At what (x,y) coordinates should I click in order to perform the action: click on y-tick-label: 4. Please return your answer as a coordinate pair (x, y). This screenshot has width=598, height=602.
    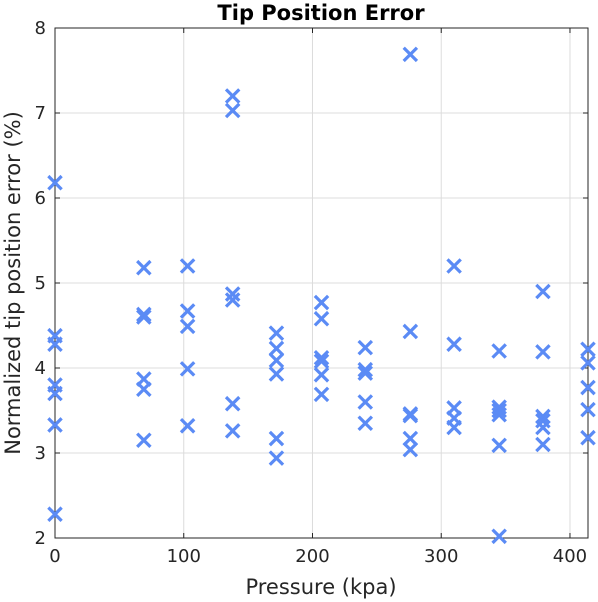
    Looking at the image, I should click on (40, 368).